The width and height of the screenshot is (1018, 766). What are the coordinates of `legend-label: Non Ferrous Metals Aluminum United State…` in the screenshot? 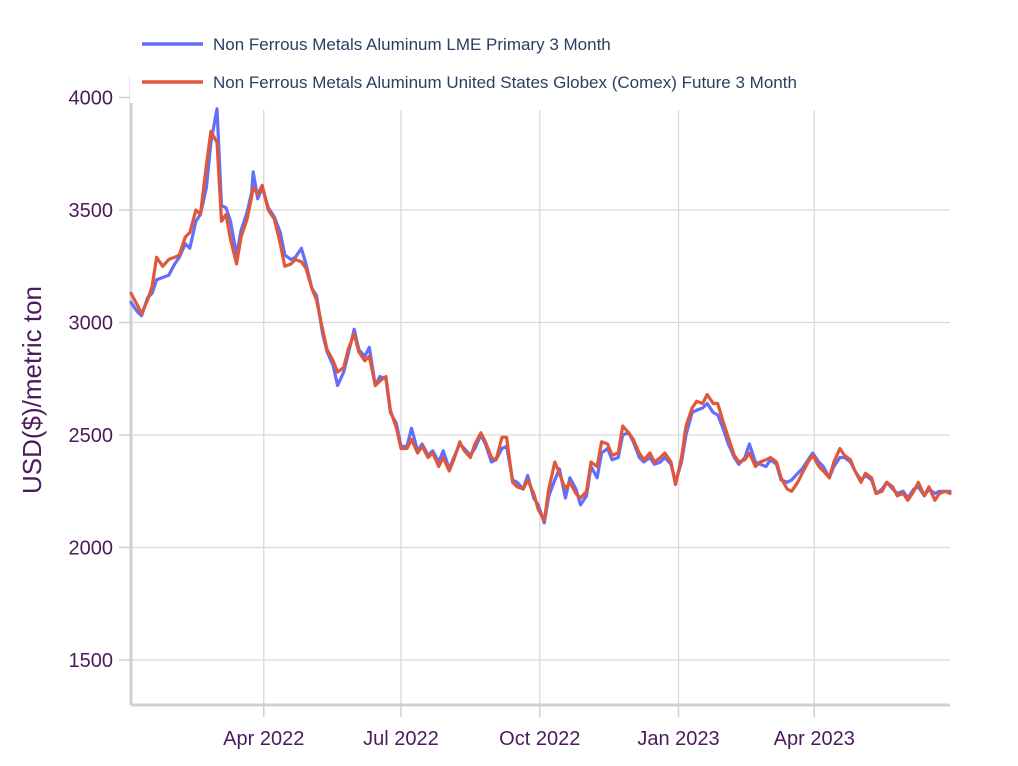 It's located at (505, 82).